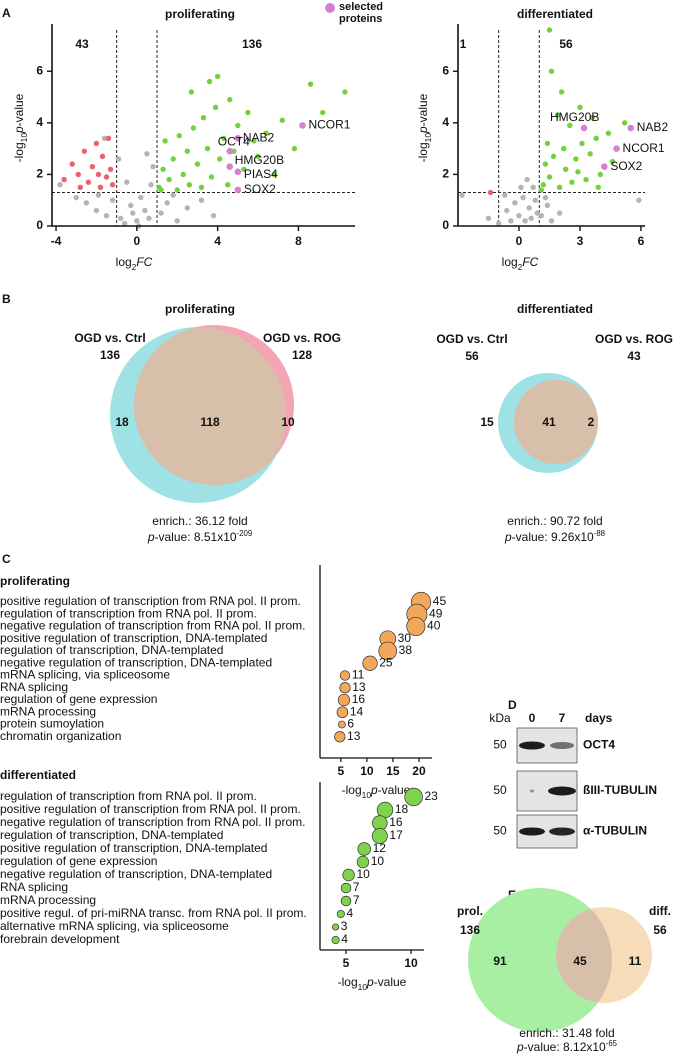 The width and height of the screenshot is (685, 1055). What do you see at coordinates (555, 309) in the screenshot?
I see `chart-title: differentiated` at bounding box center [555, 309].